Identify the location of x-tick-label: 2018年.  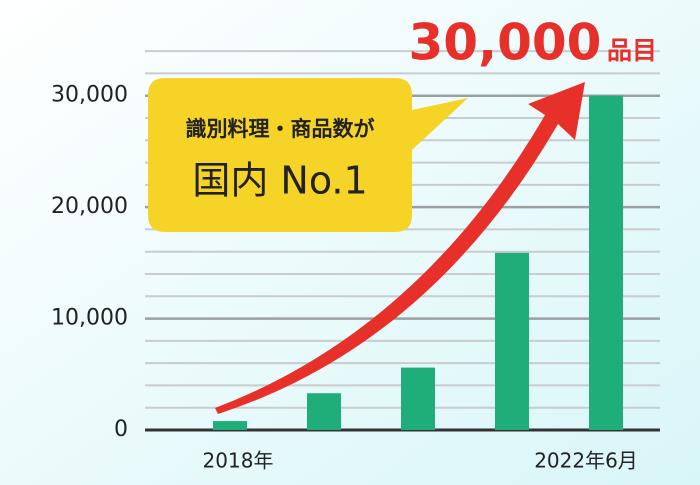
(238, 461).